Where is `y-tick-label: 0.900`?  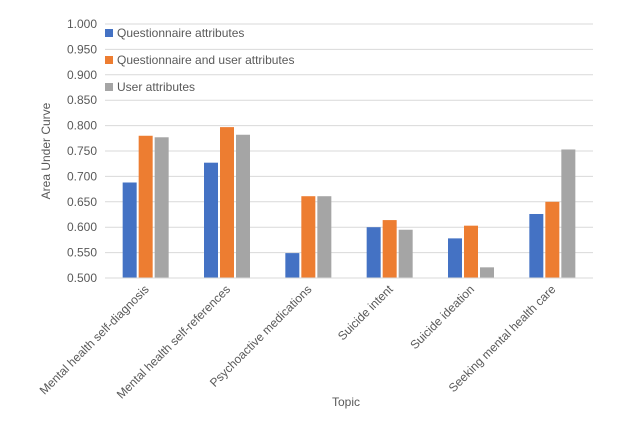 y-tick-label: 0.900 is located at coordinates (82, 75).